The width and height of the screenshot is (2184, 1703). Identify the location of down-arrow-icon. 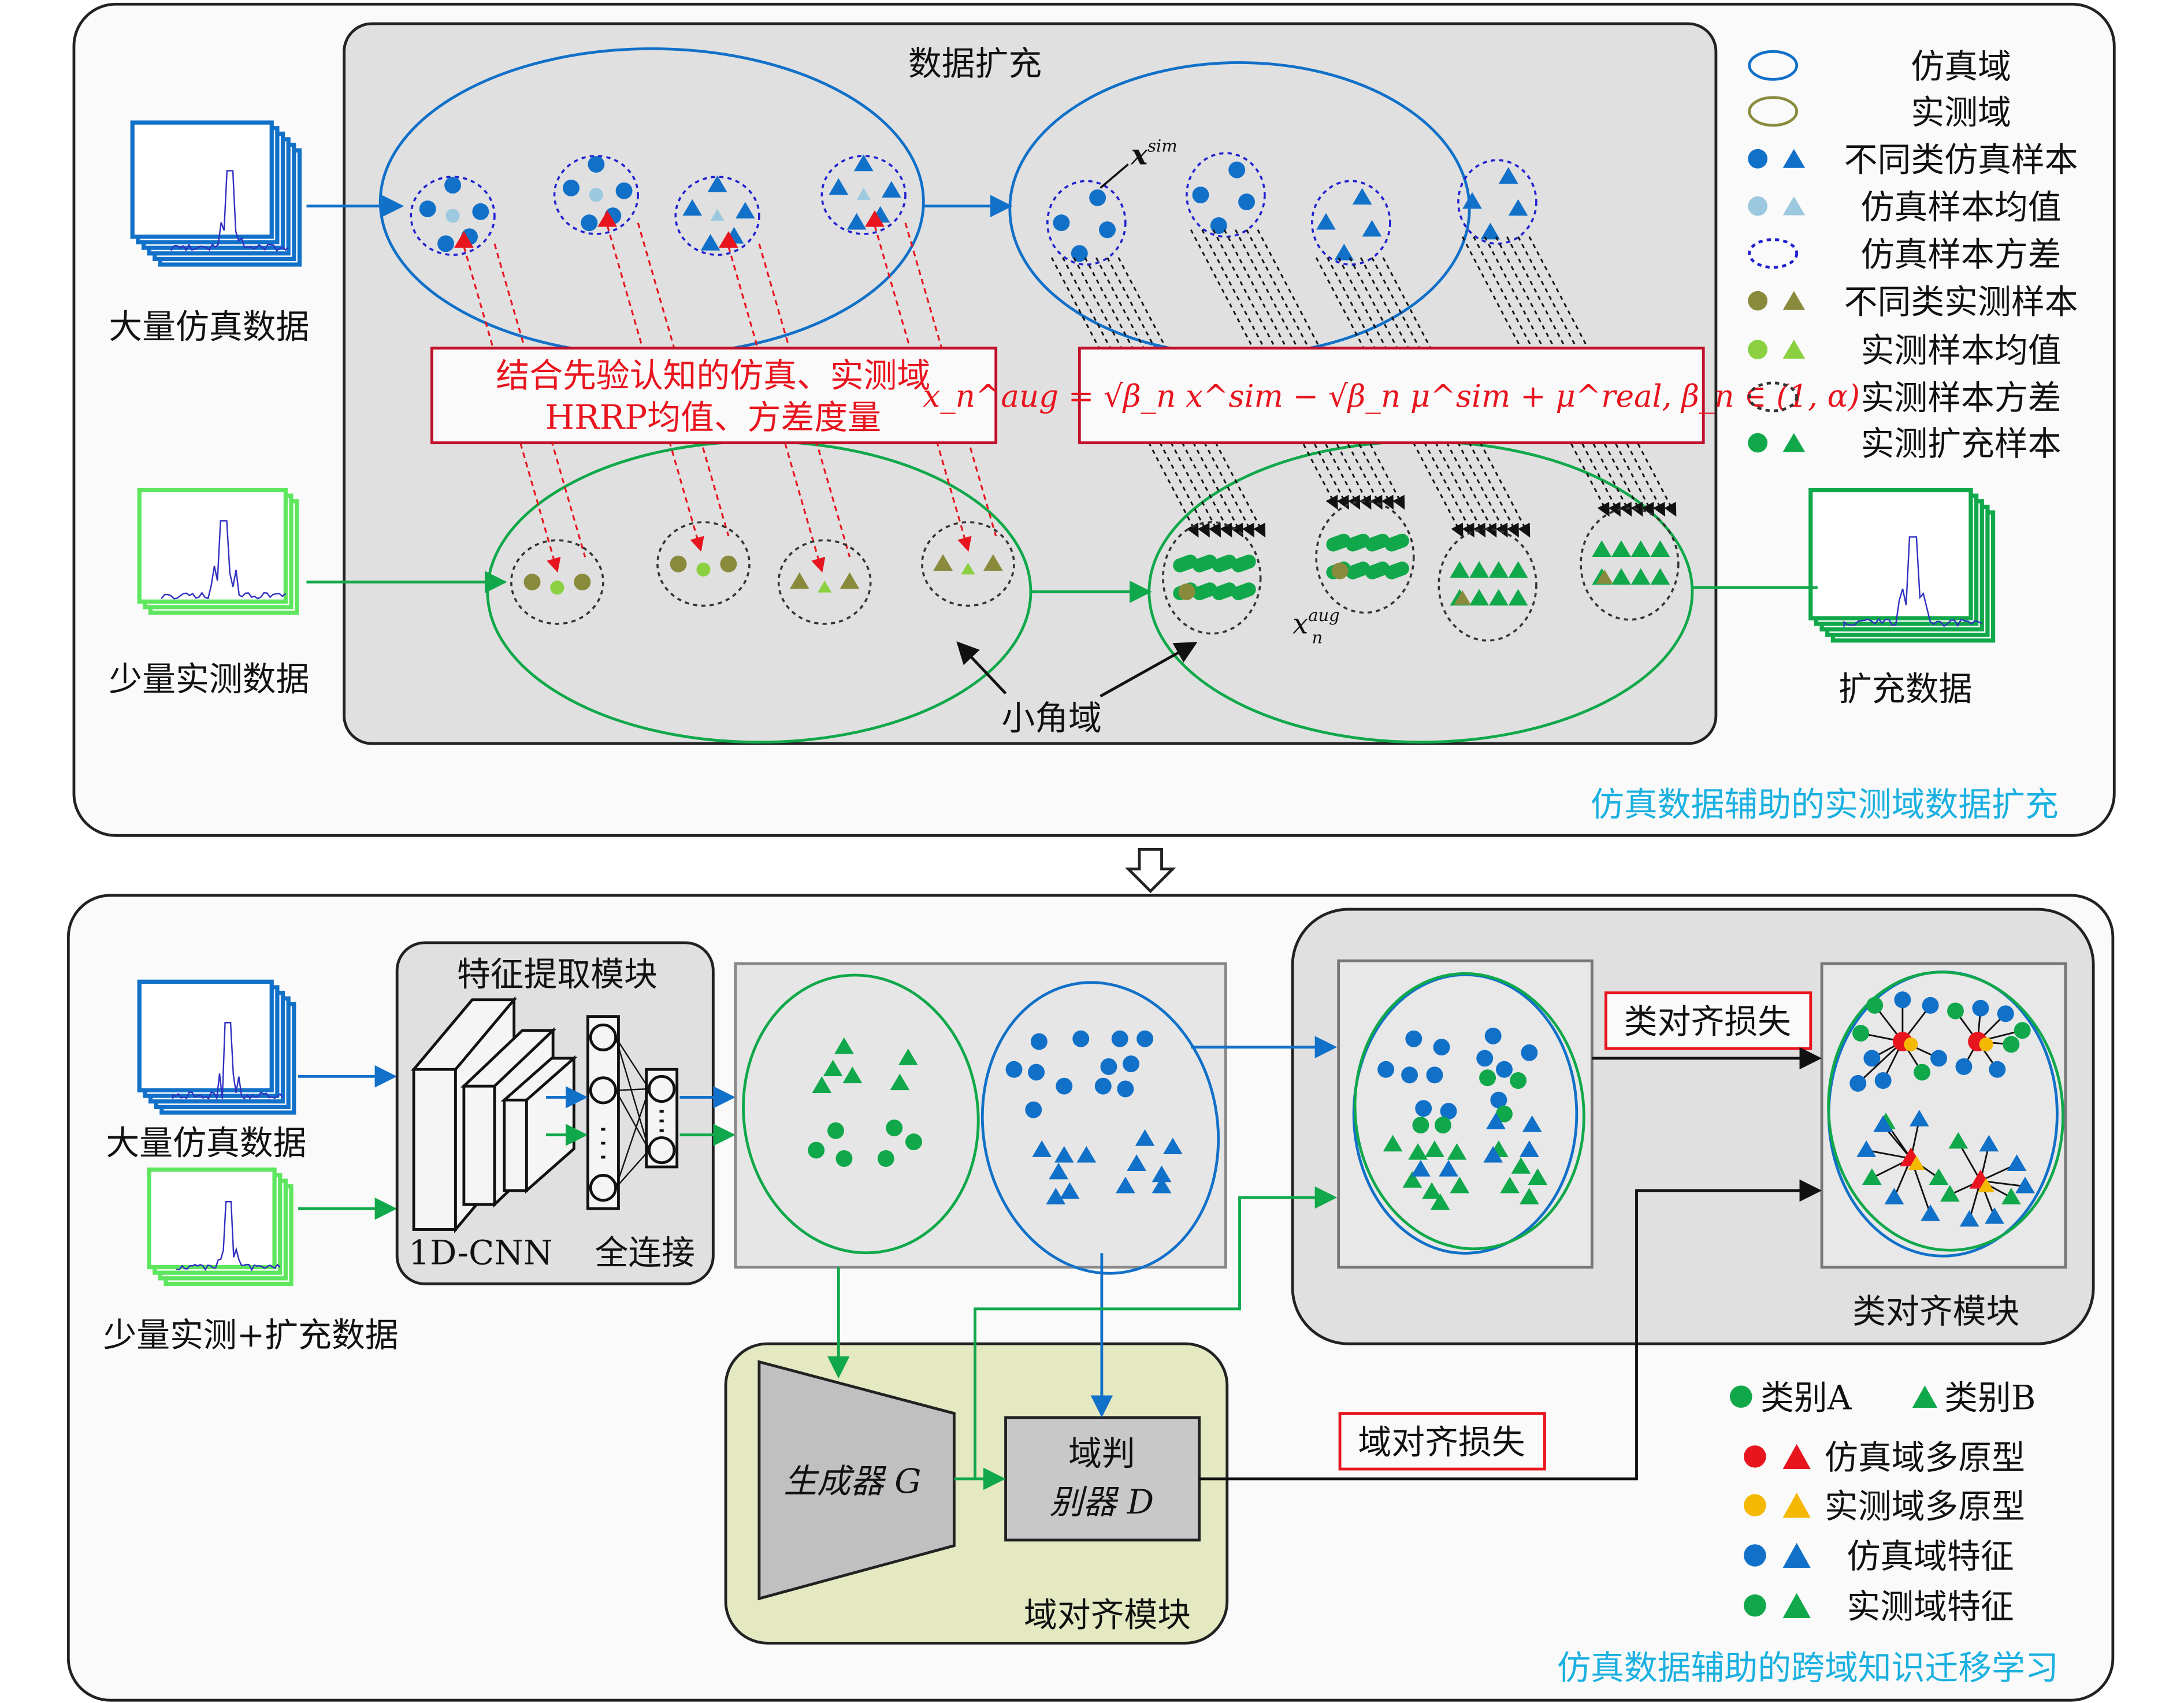
(1150, 870).